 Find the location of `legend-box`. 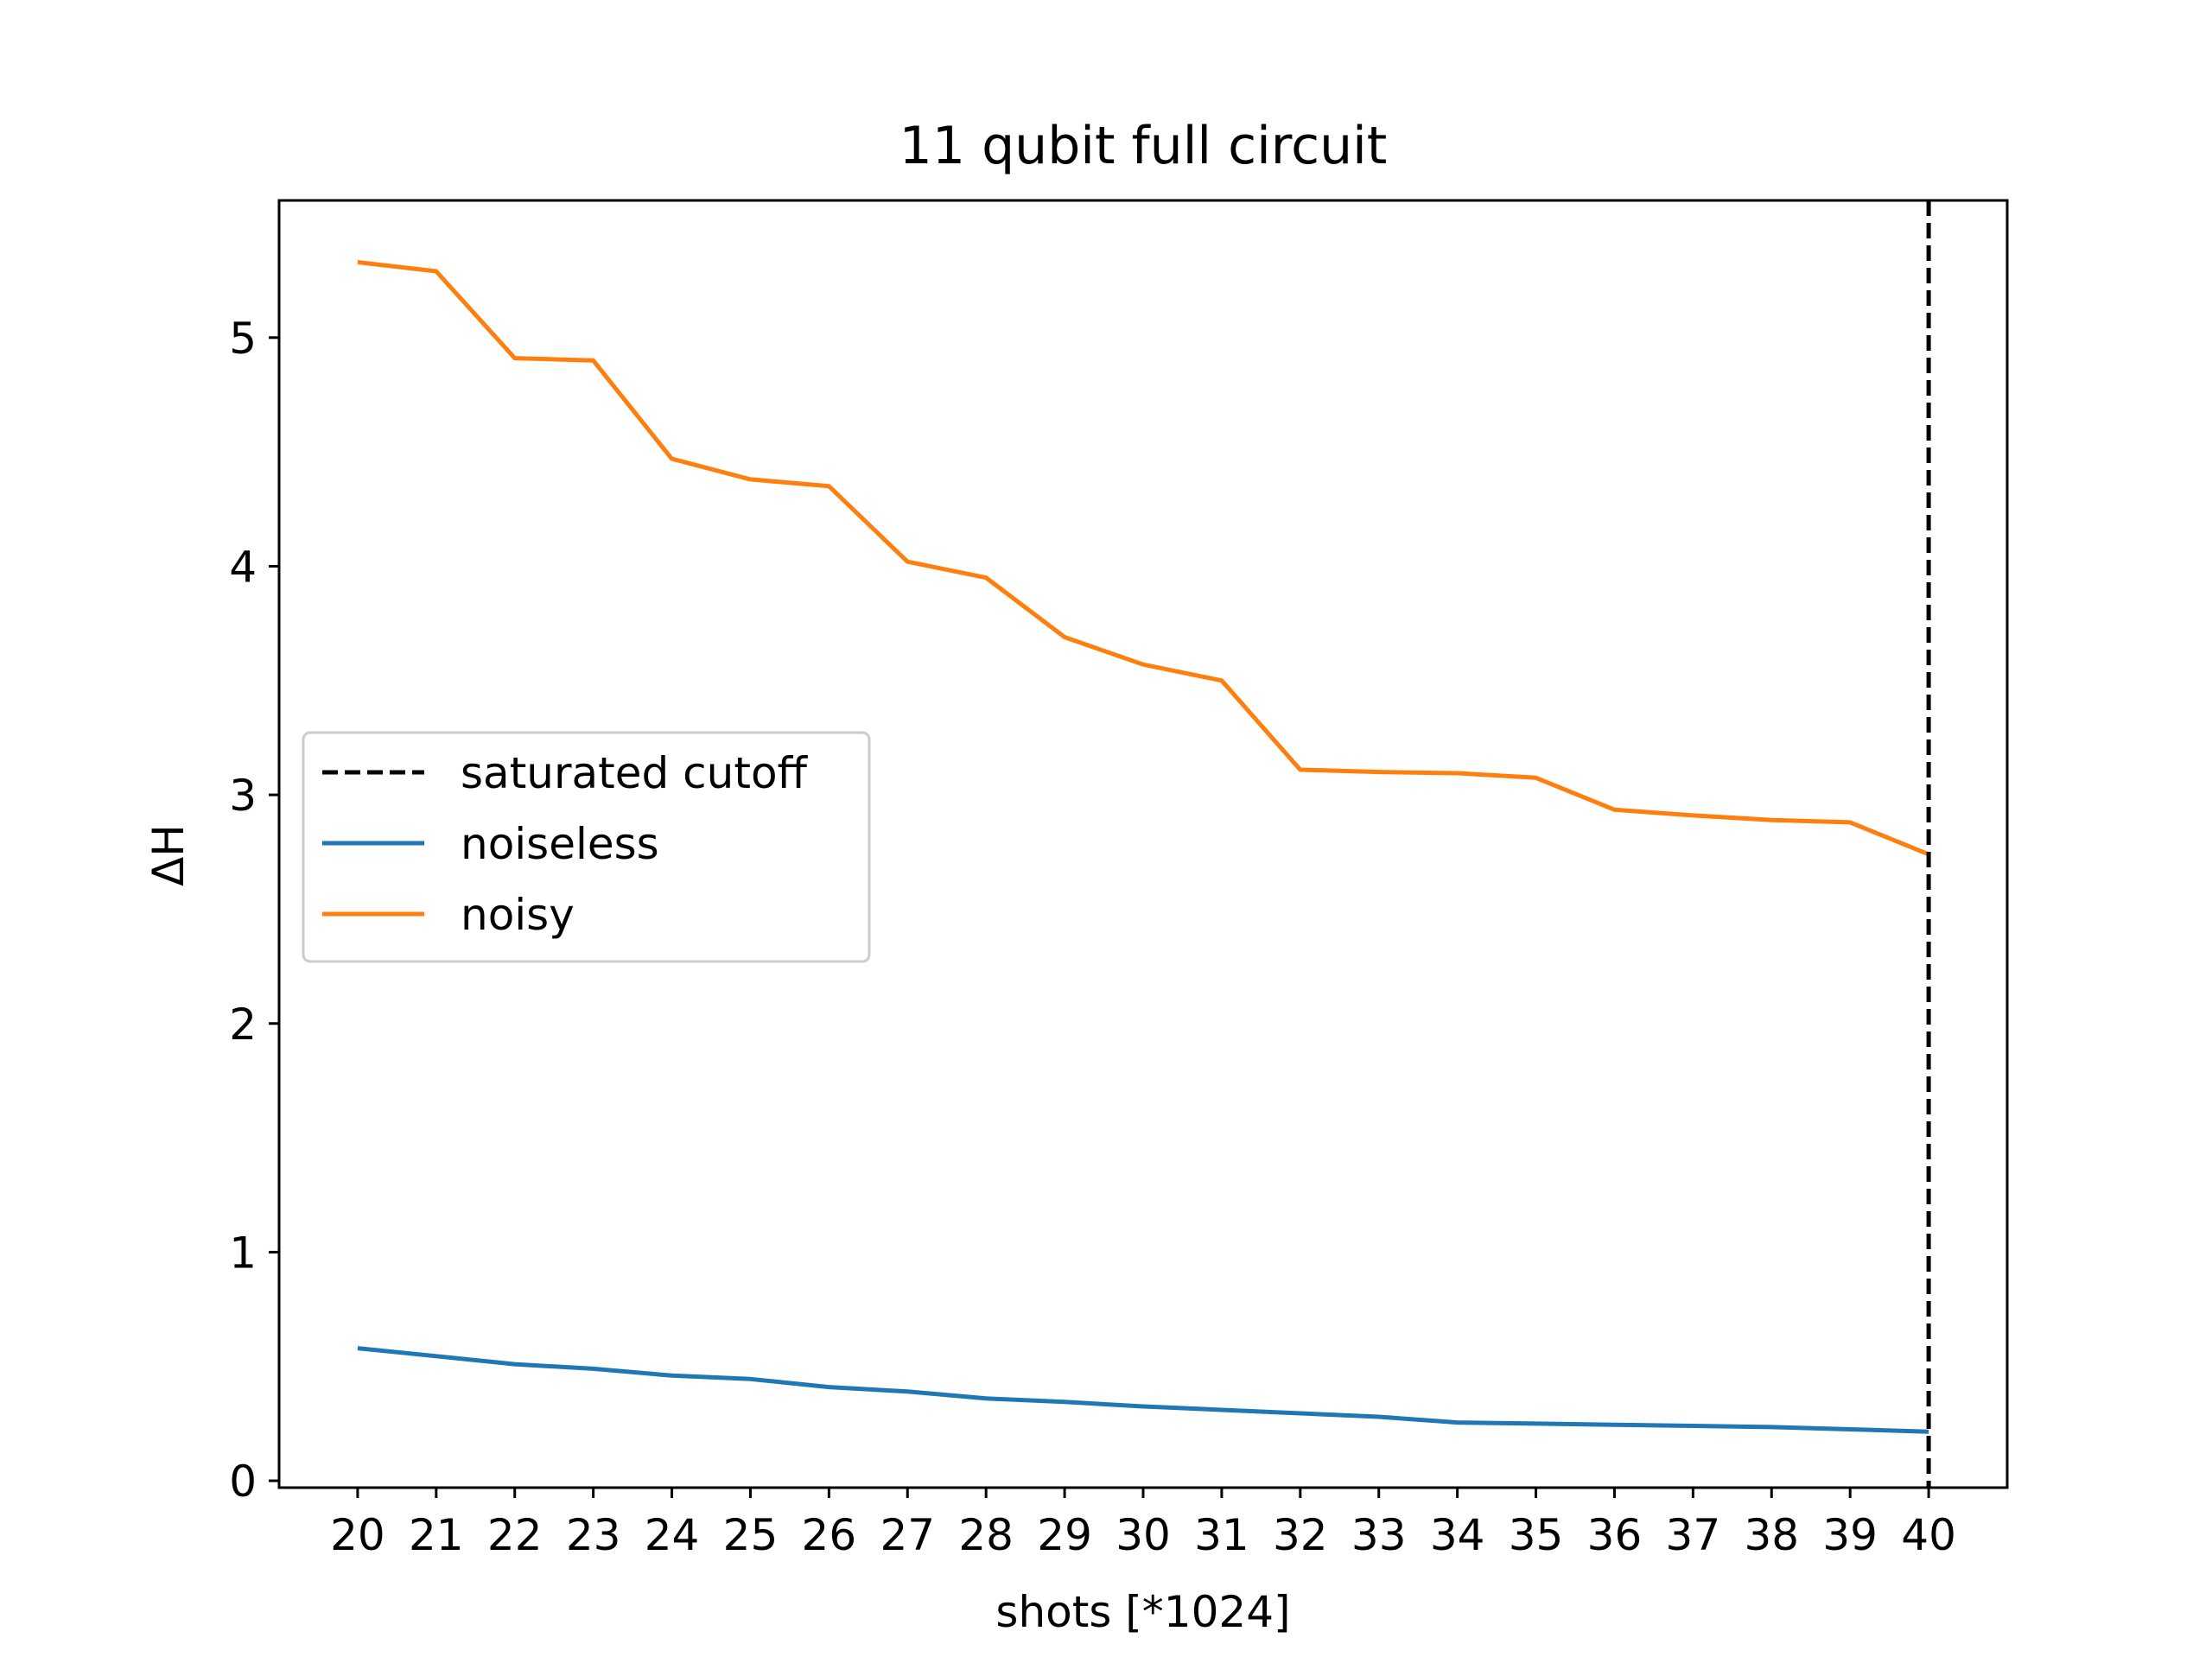

legend-box is located at coordinates (586, 847).